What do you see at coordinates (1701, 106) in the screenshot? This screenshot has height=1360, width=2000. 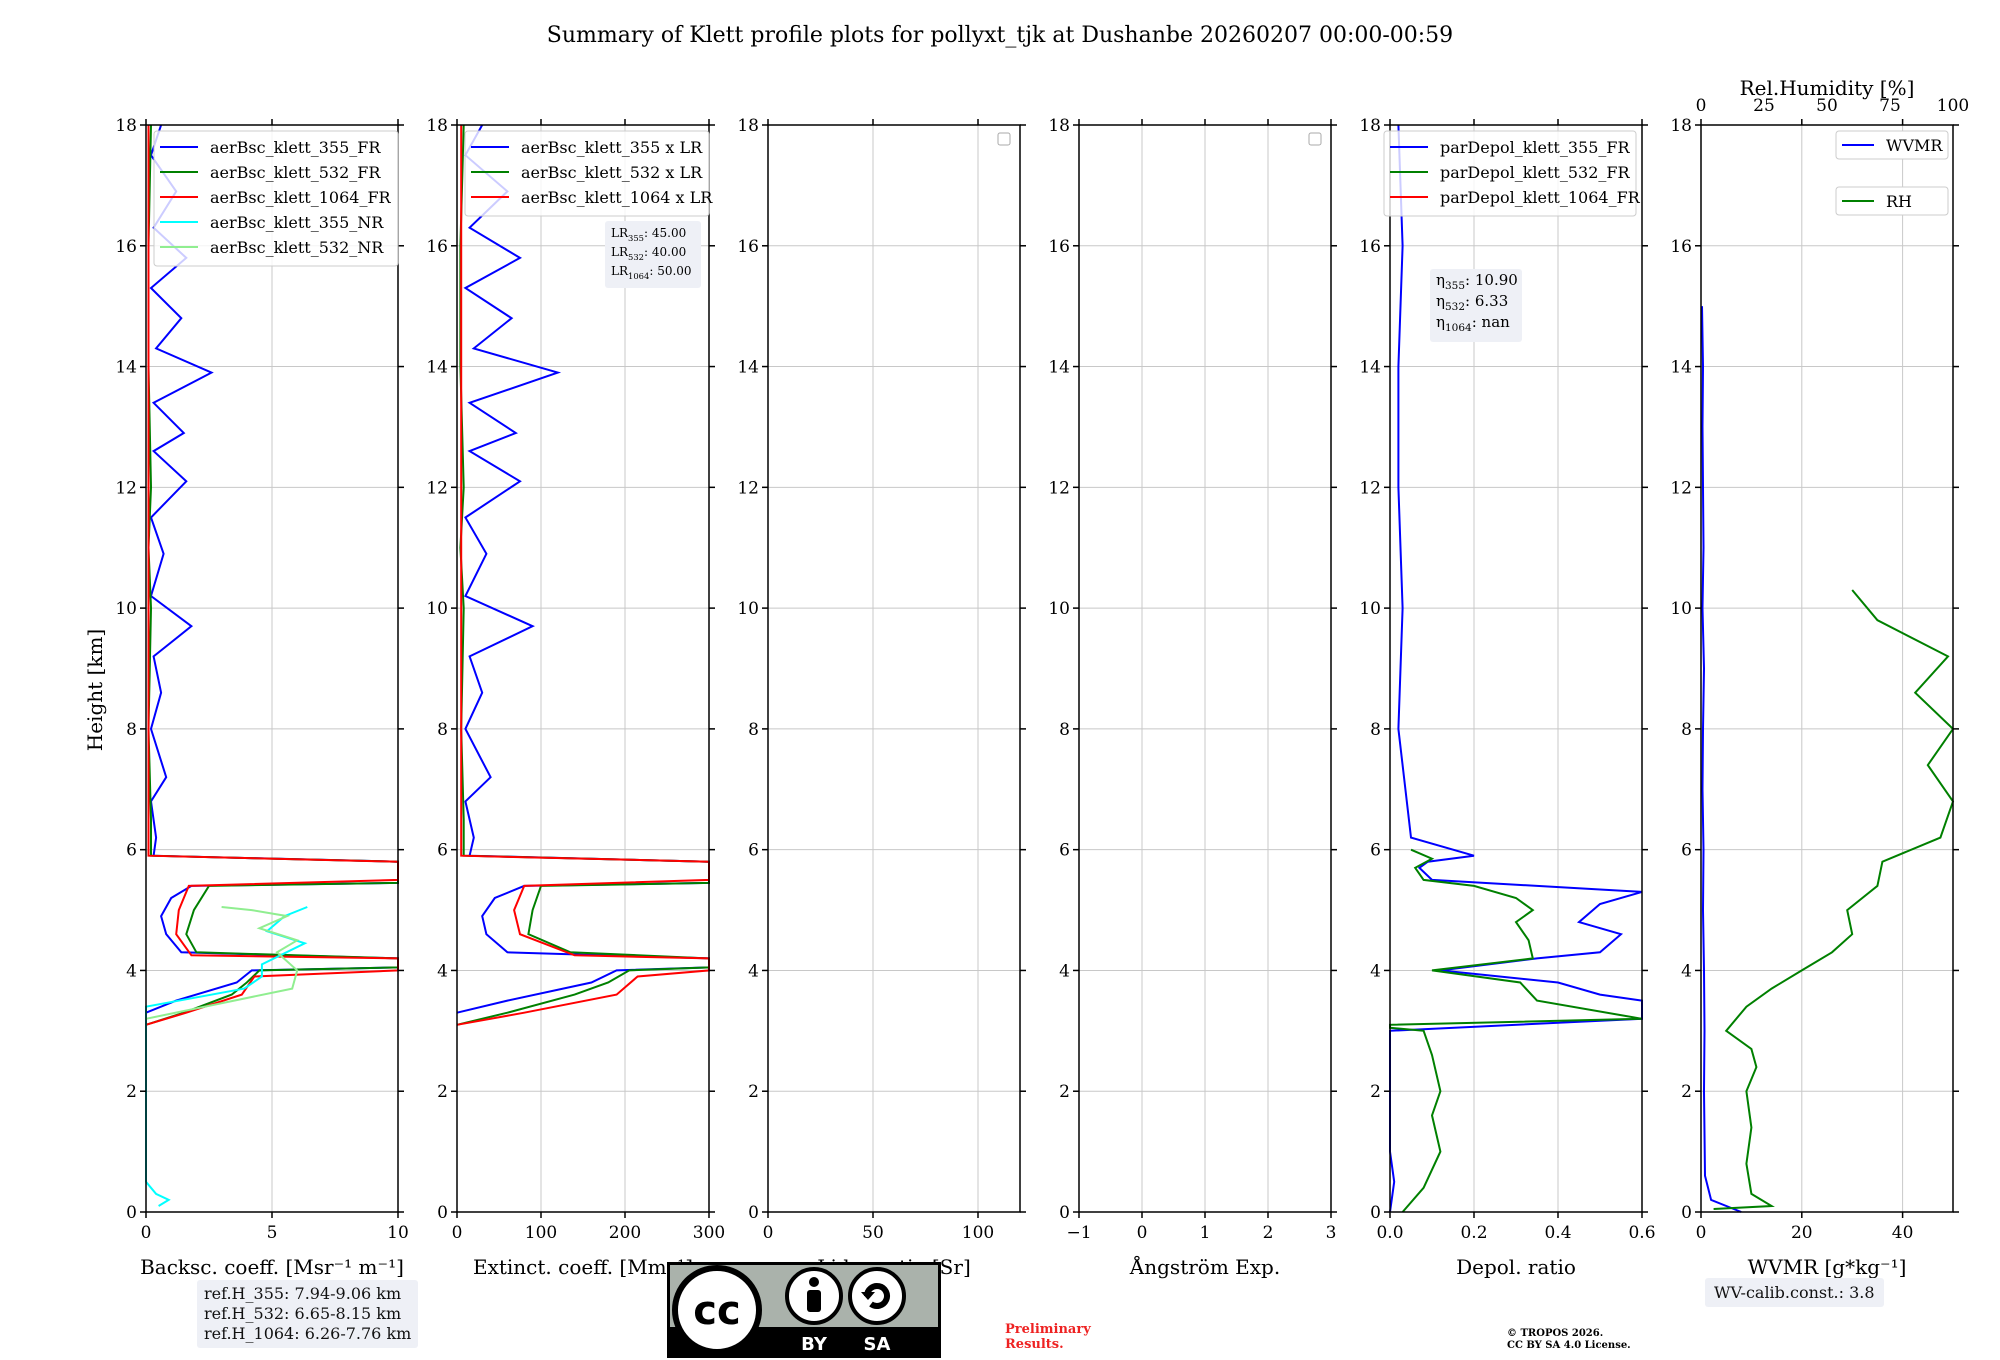 I see `top-x-tick-label: 0` at bounding box center [1701, 106].